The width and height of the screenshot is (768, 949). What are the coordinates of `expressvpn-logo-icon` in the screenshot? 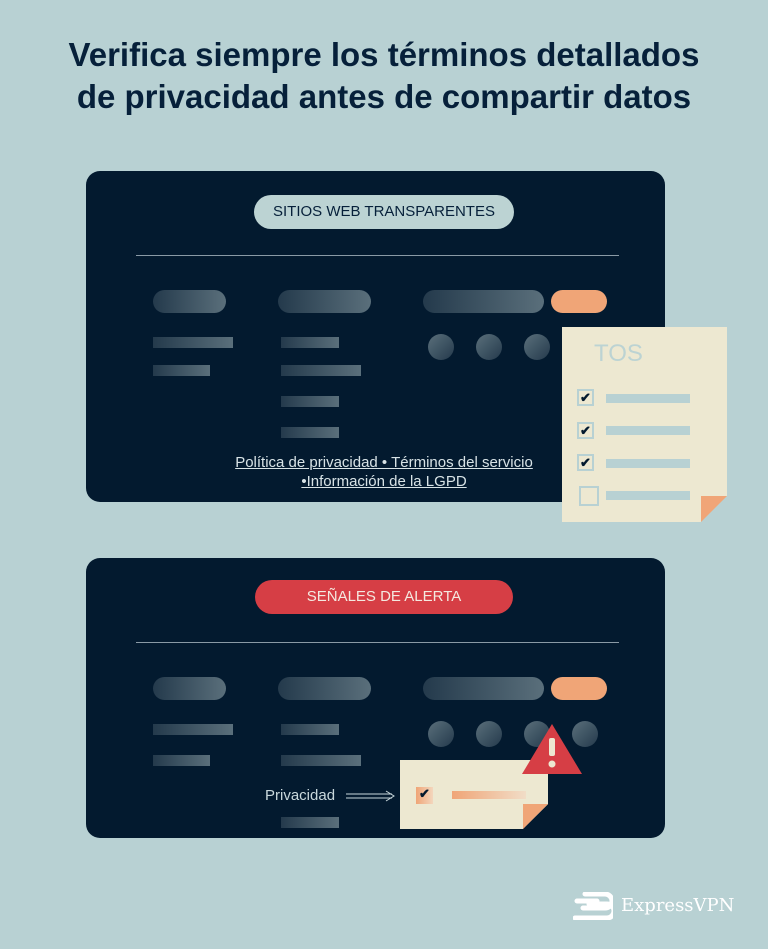 It's located at (593, 906).